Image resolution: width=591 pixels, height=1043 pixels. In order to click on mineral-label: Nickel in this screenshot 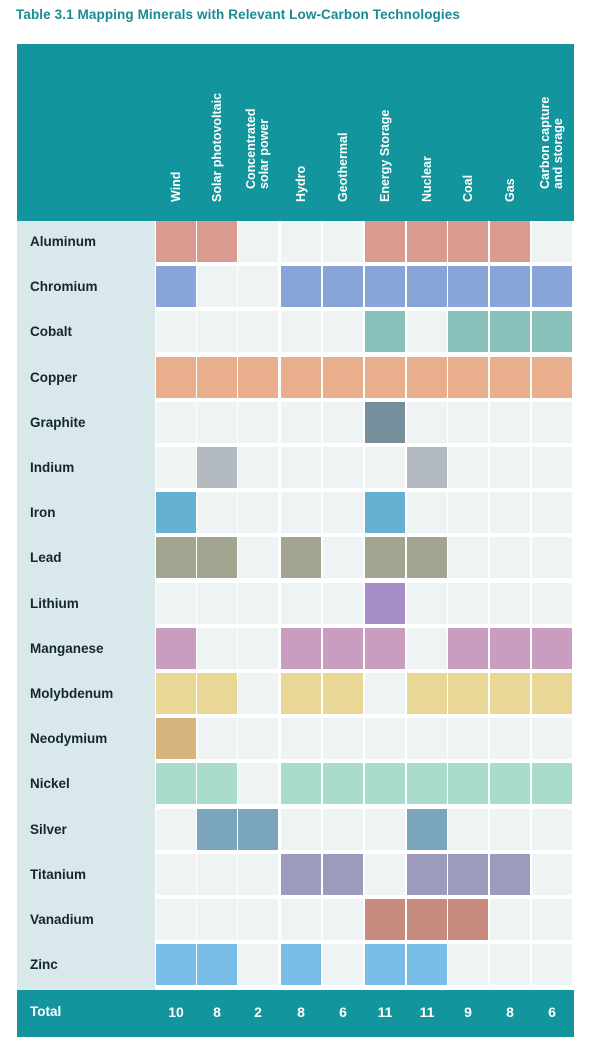, I will do `click(50, 784)`.